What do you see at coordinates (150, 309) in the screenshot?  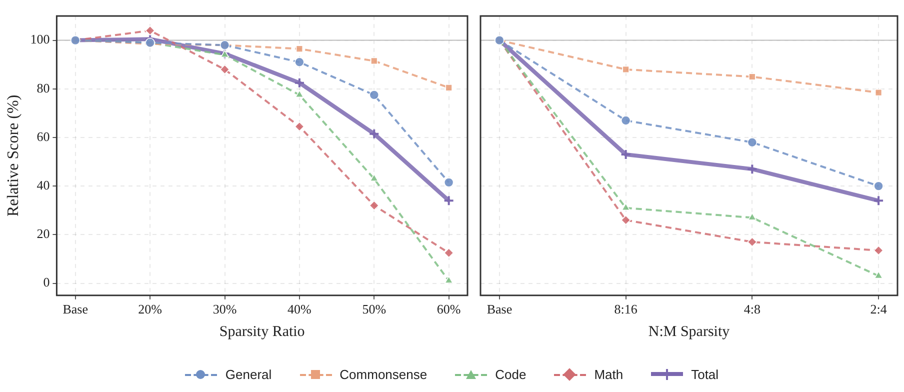 I see `x-tick-label: 20%` at bounding box center [150, 309].